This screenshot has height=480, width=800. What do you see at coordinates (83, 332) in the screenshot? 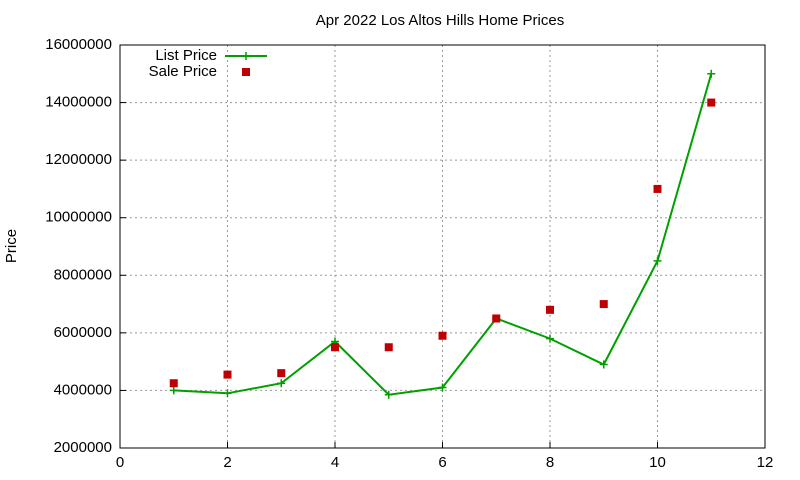
I see `y-tick-label: 6000000` at bounding box center [83, 332].